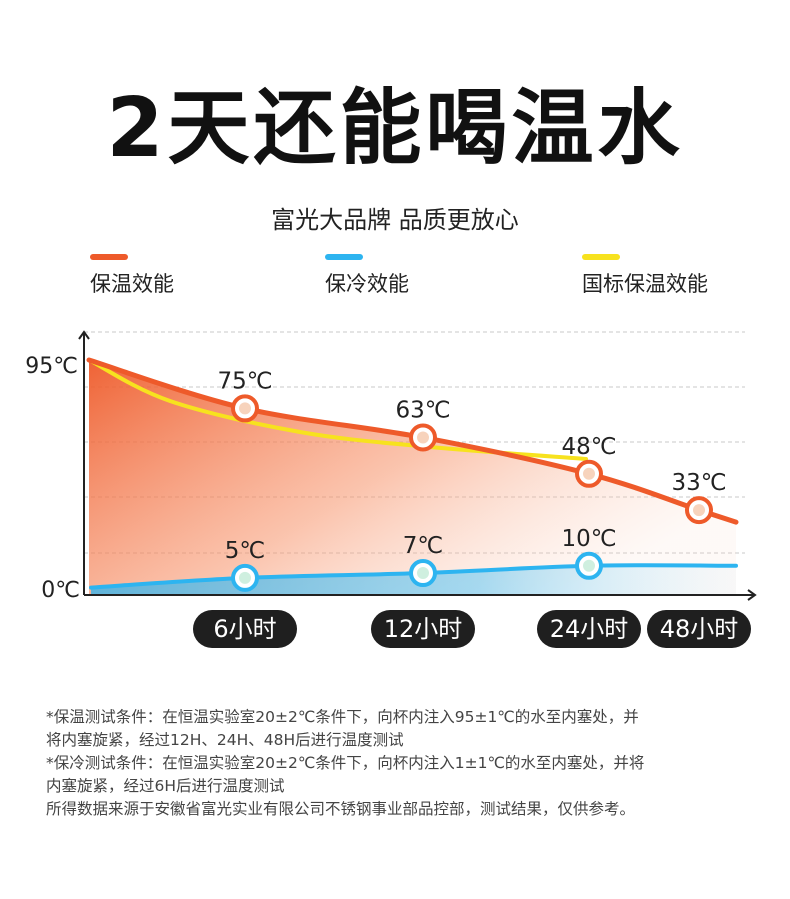  I want to click on hot-data-label: 63℃, so click(422, 410).